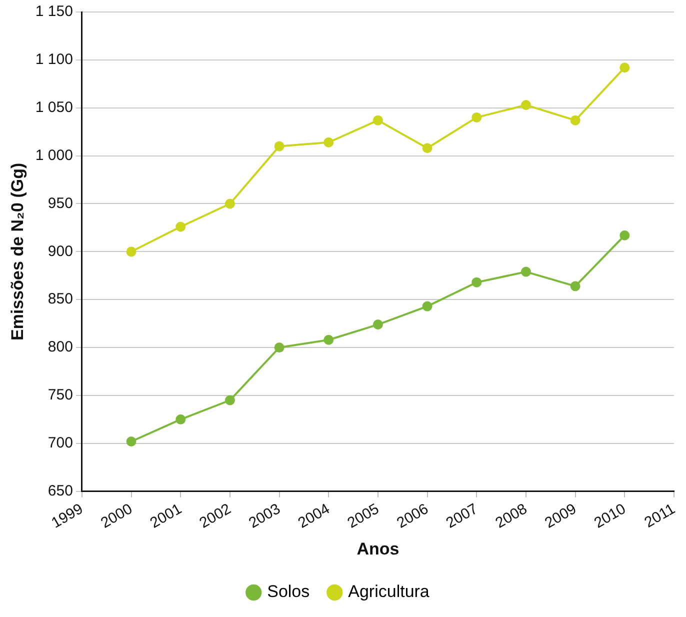  What do you see at coordinates (265, 516) in the screenshot?
I see `x-tick-label: 2003` at bounding box center [265, 516].